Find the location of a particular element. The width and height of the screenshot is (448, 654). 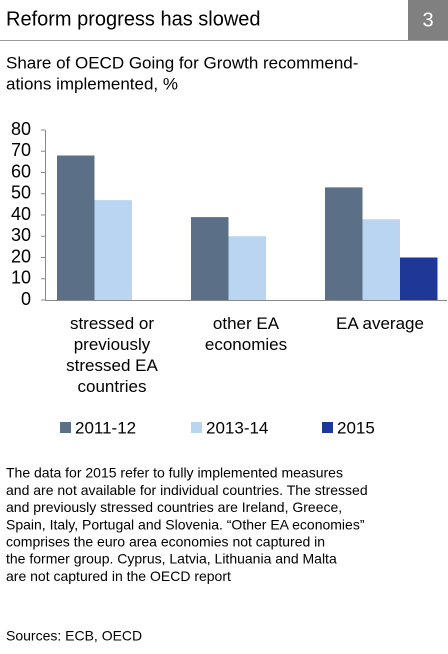

note: are not captured in the OECD report is located at coordinates (118, 576).